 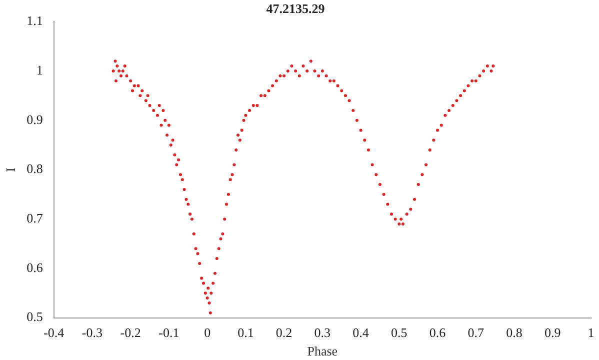 What do you see at coordinates (34, 20) in the screenshot?
I see `y-tick-label: 1.1` at bounding box center [34, 20].